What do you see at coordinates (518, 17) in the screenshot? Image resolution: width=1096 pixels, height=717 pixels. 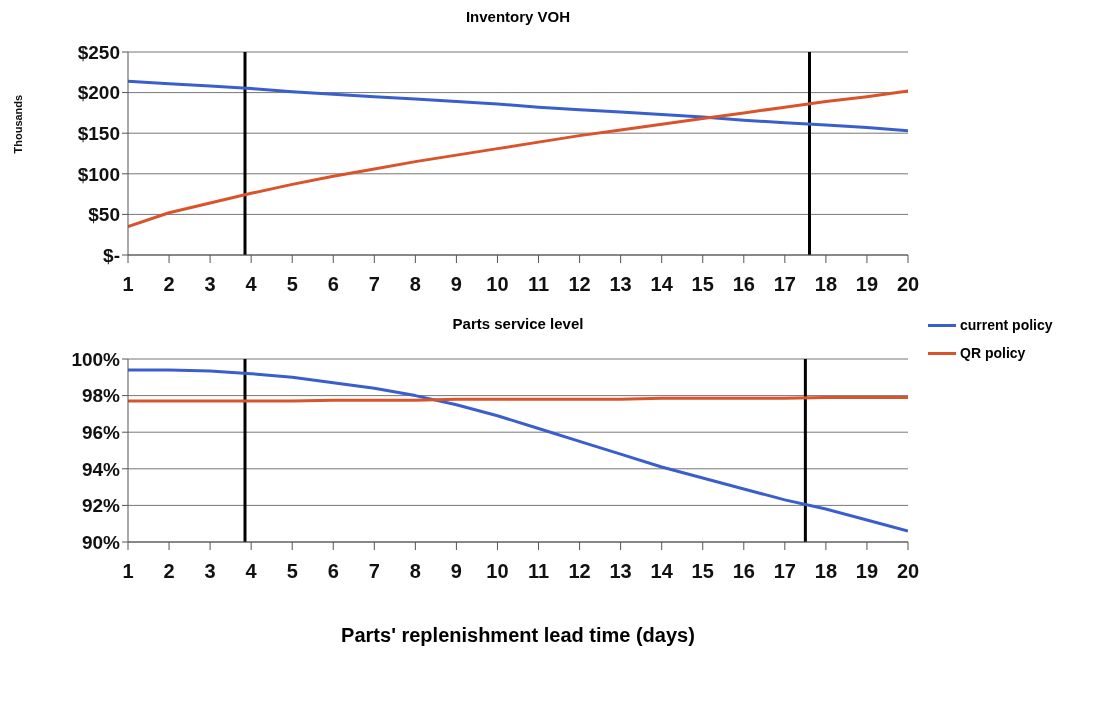 I see `chart-title: Inventory VOH` at bounding box center [518, 17].